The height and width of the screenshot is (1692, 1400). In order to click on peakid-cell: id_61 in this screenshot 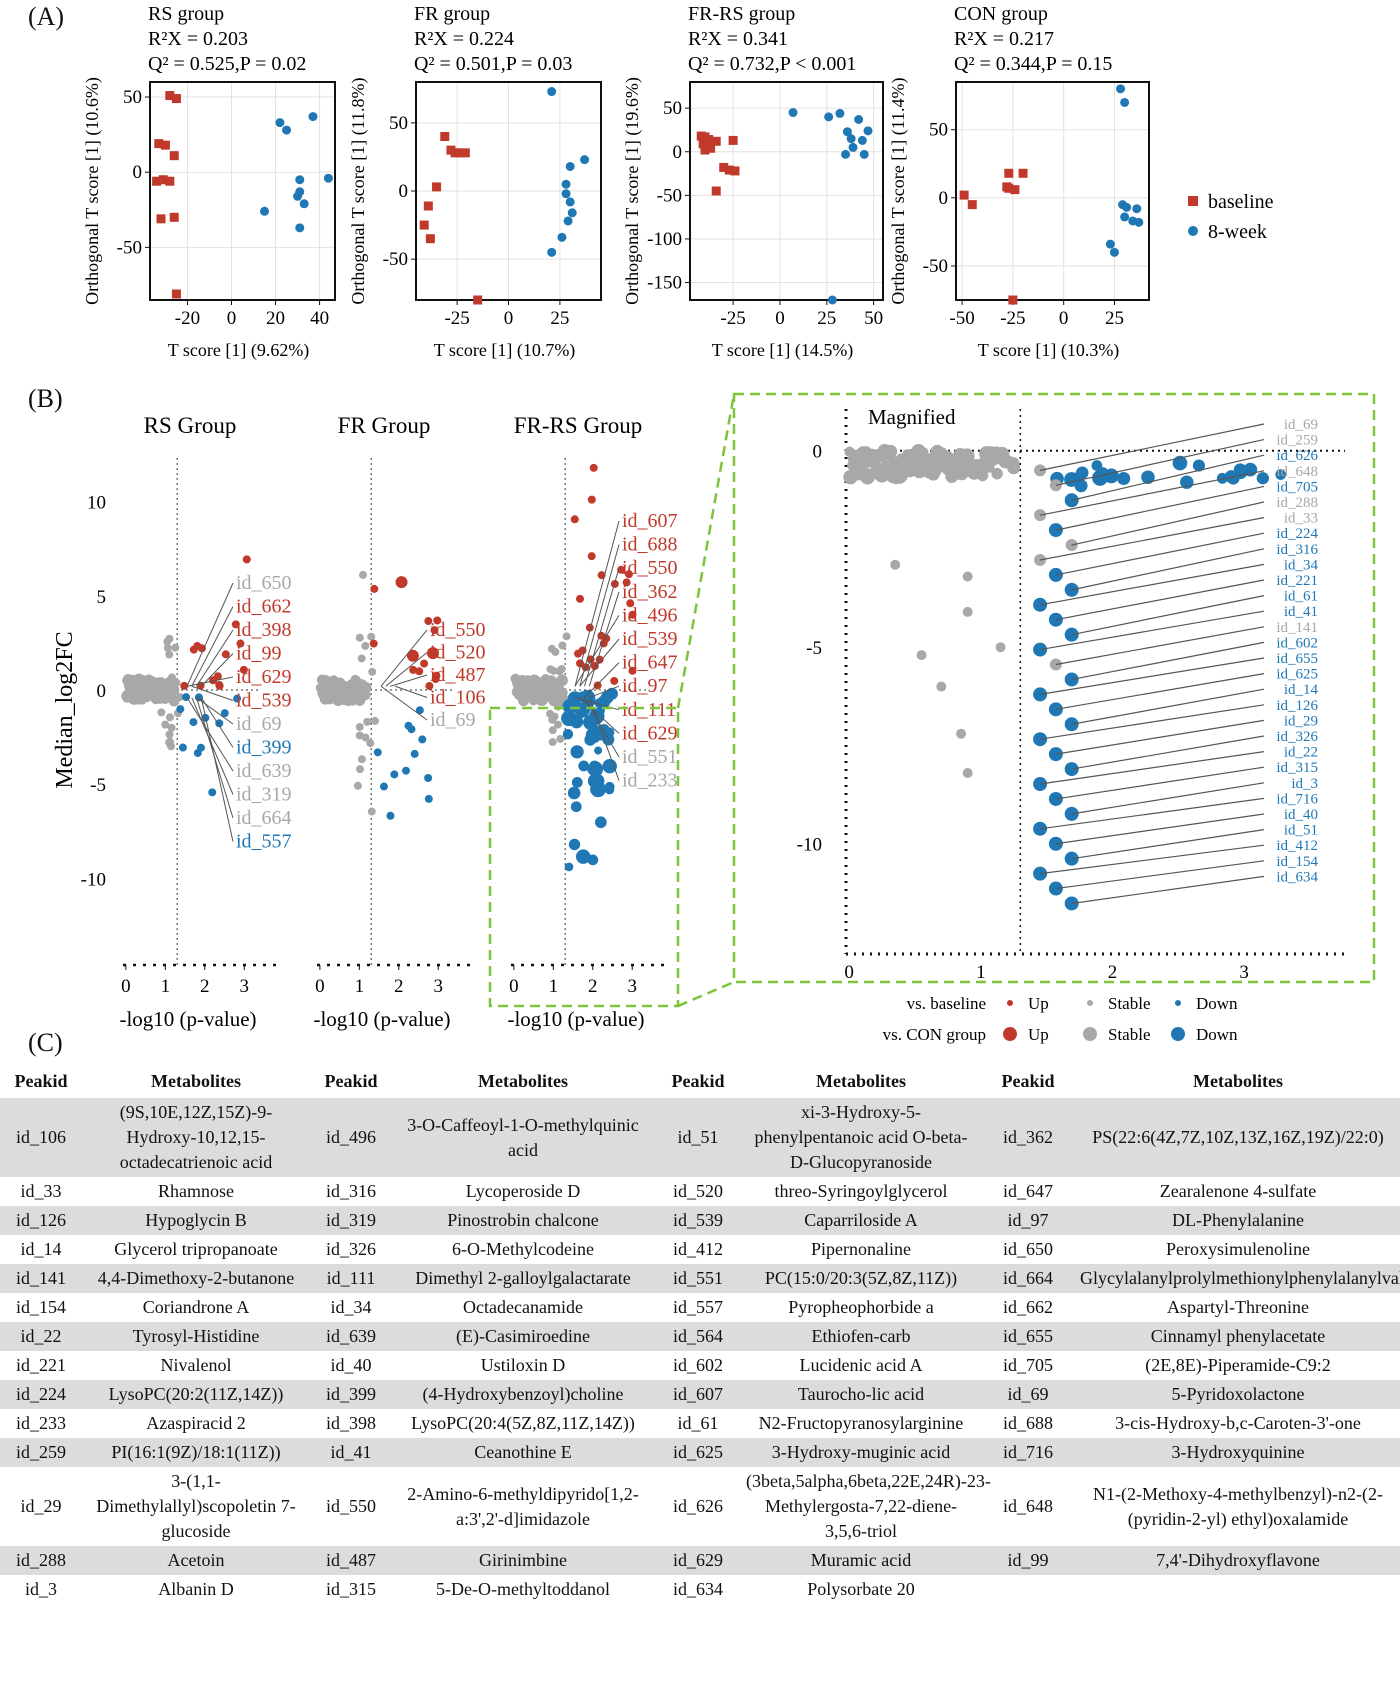, I will do `click(698, 1423)`.